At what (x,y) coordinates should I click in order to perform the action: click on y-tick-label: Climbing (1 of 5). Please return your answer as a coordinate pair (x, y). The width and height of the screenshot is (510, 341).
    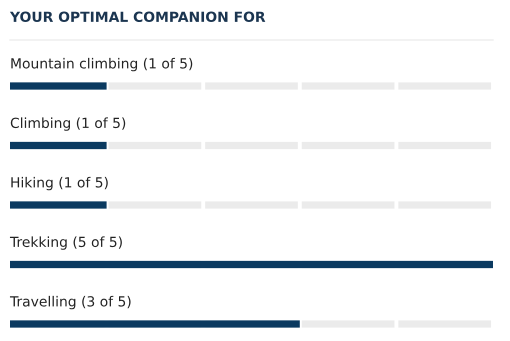
    Looking at the image, I should click on (68, 124).